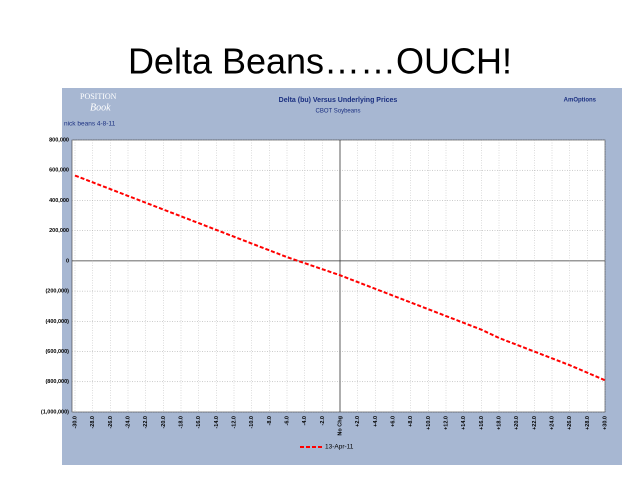 This screenshot has width=640, height=480. I want to click on x-tick-label: +2.0, so click(358, 421).